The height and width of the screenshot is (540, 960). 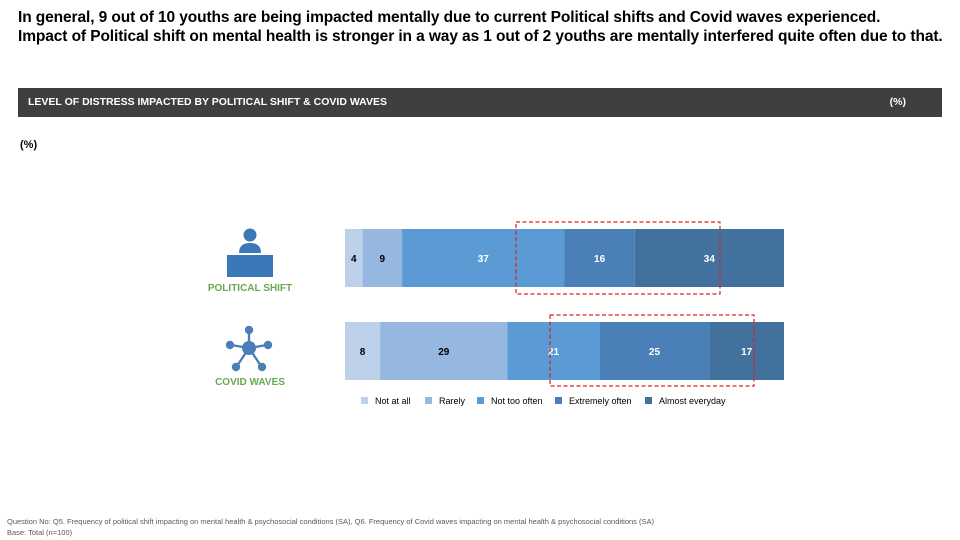 I want to click on legend-label: Not at all, so click(x=393, y=401).